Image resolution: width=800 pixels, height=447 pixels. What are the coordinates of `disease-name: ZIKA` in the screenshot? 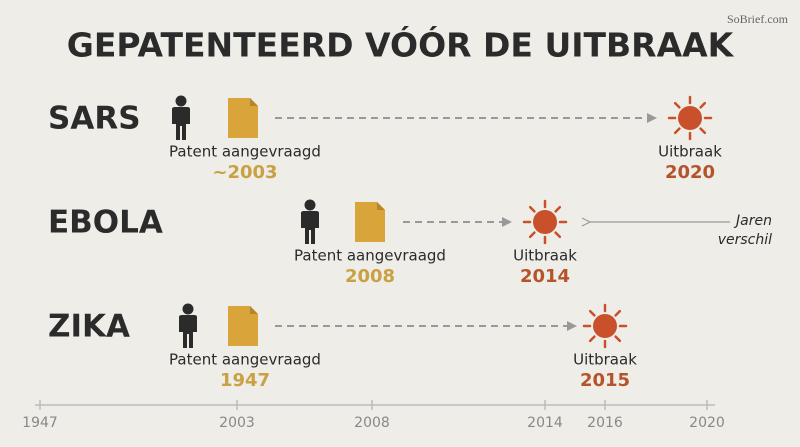 It's located at (89, 327).